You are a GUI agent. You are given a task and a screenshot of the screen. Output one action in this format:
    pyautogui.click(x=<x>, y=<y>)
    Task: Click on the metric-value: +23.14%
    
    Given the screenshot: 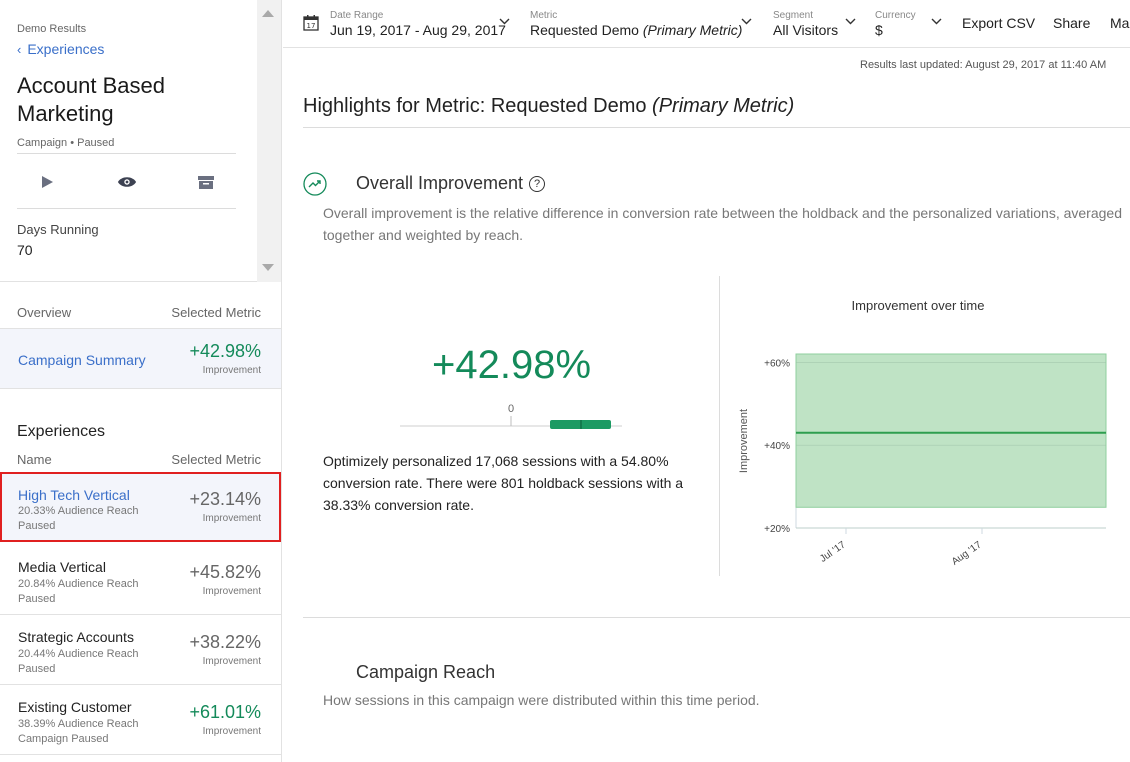 What is the action you would take?
    pyautogui.click(x=225, y=499)
    